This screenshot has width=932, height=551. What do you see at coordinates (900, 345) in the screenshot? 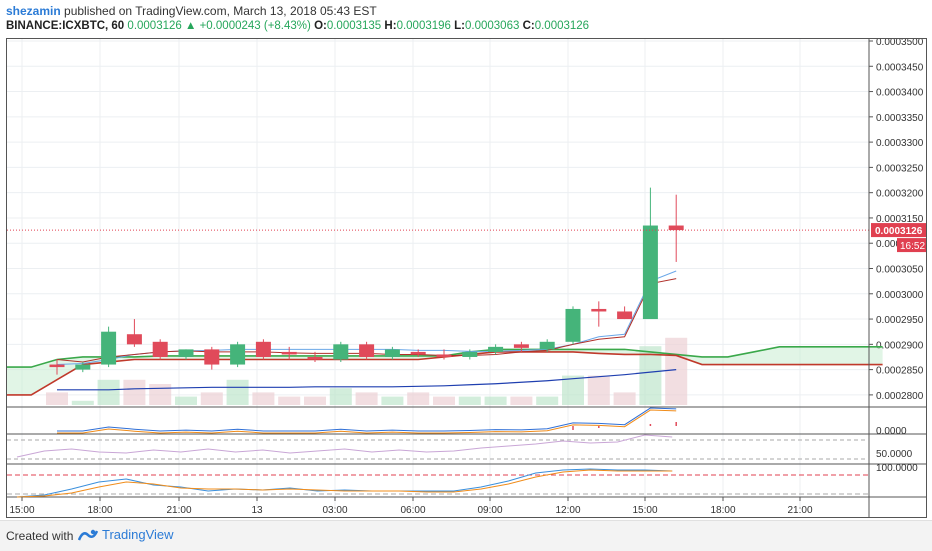
I see `price-tick-label: 0.0002900` at bounding box center [900, 345].